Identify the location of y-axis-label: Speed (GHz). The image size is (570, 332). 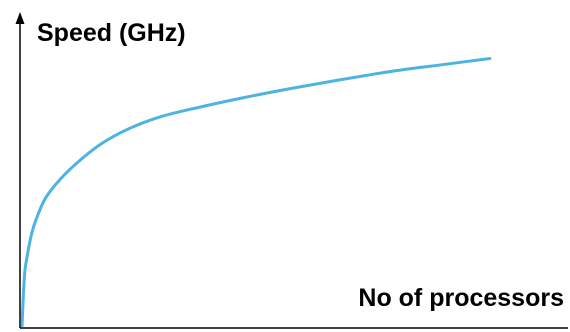
(111, 33).